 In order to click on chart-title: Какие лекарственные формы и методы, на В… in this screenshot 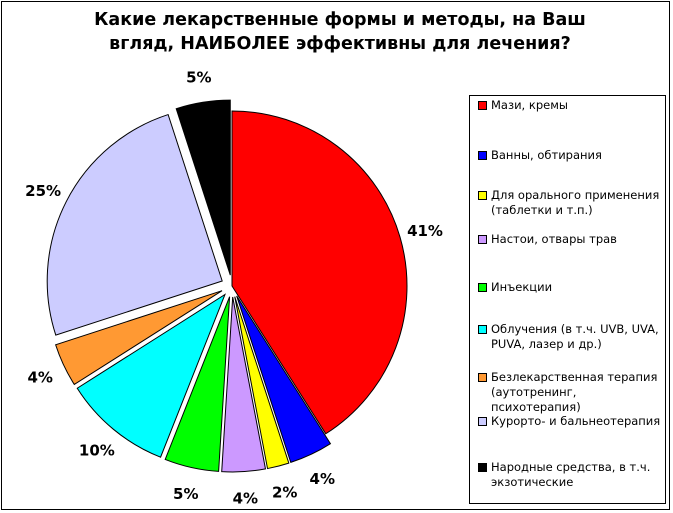, I will do `click(340, 32)`.